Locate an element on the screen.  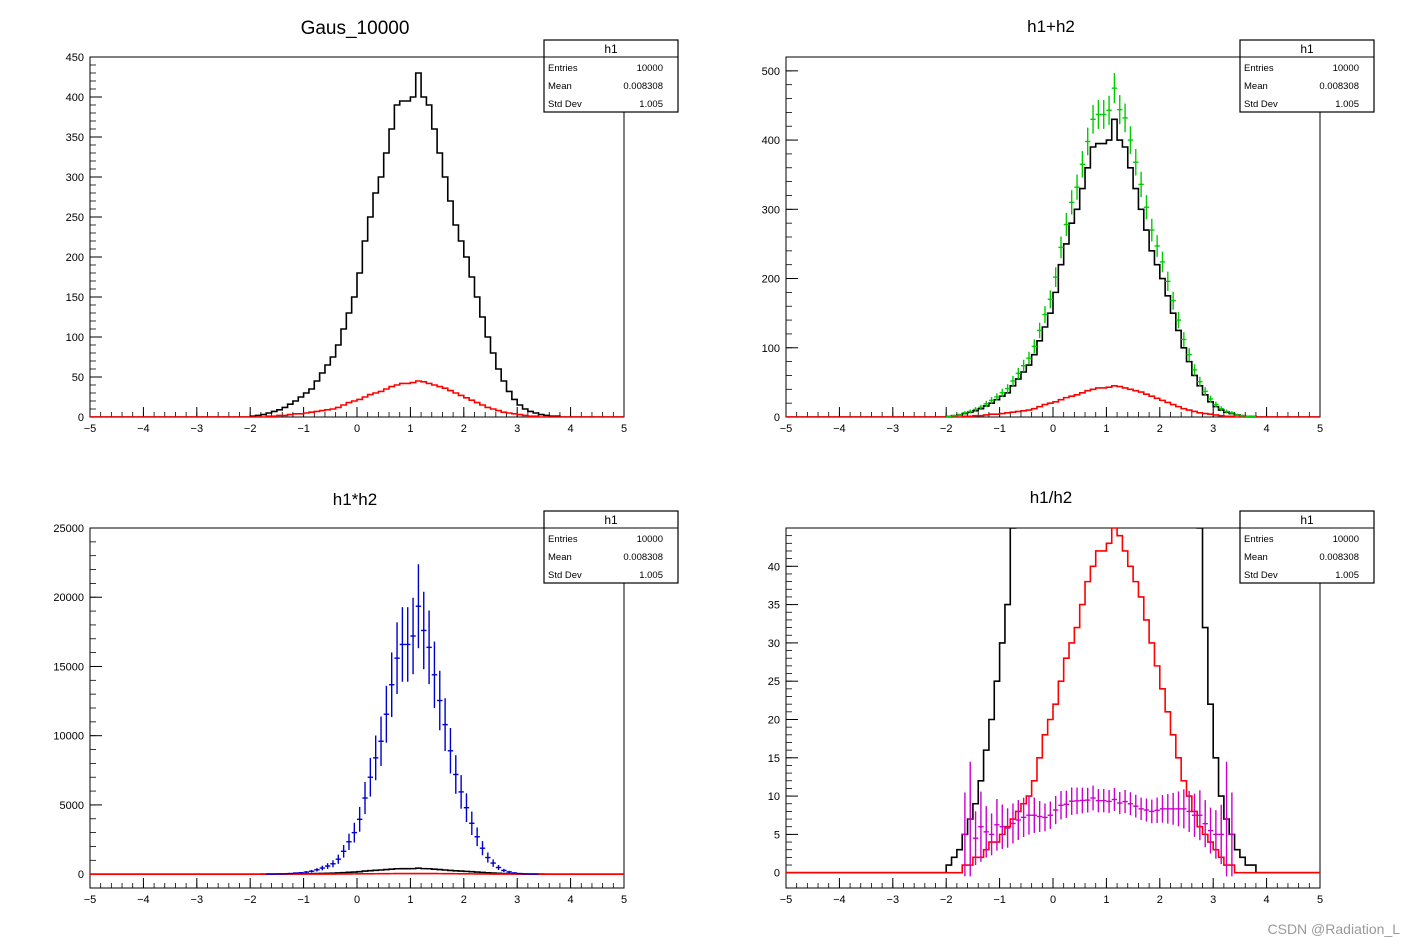
chart-title: h1*h2 is located at coordinates (355, 499).